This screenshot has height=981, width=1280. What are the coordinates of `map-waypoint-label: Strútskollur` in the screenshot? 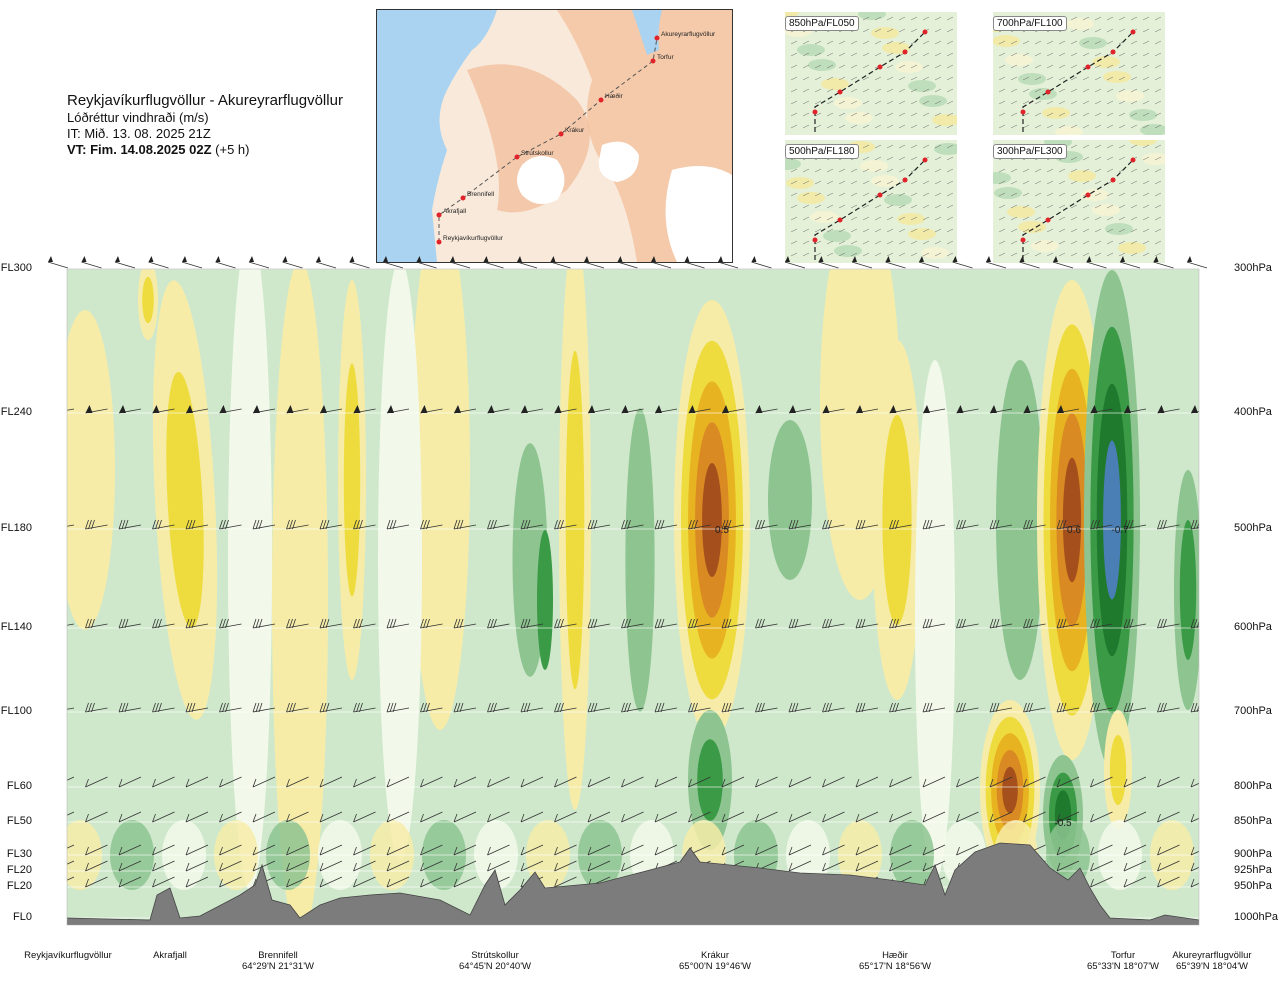 It's located at (537, 153).